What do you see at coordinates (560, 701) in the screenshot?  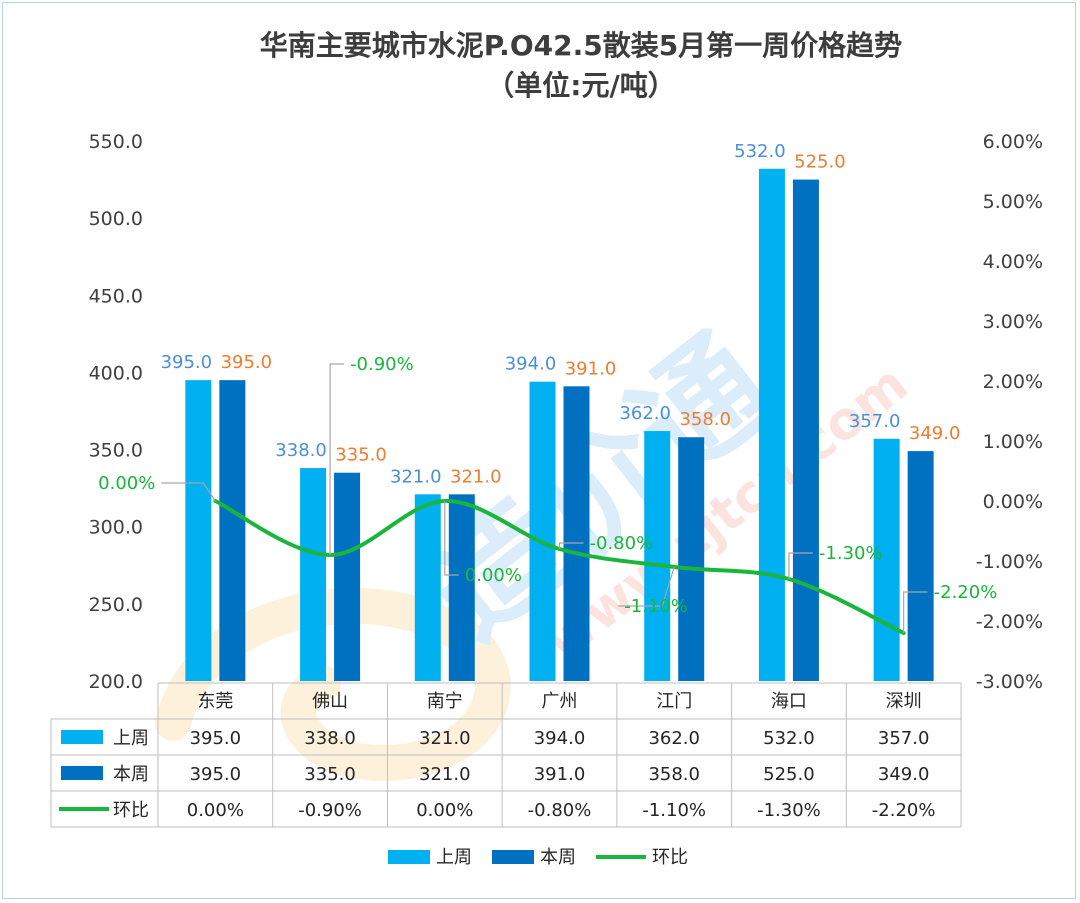 I see `category-label: 广州` at bounding box center [560, 701].